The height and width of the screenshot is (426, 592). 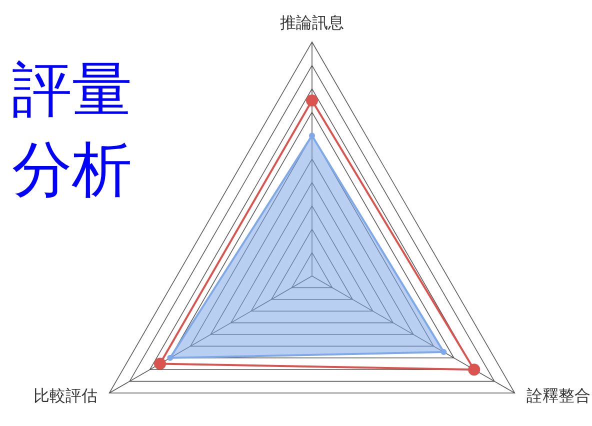 I want to click on text: 評量分析, so click(x=72, y=130).